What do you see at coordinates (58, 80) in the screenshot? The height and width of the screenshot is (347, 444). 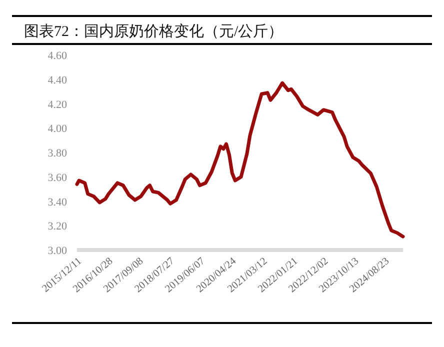 I see `y-tick-label: 4.40` at bounding box center [58, 80].